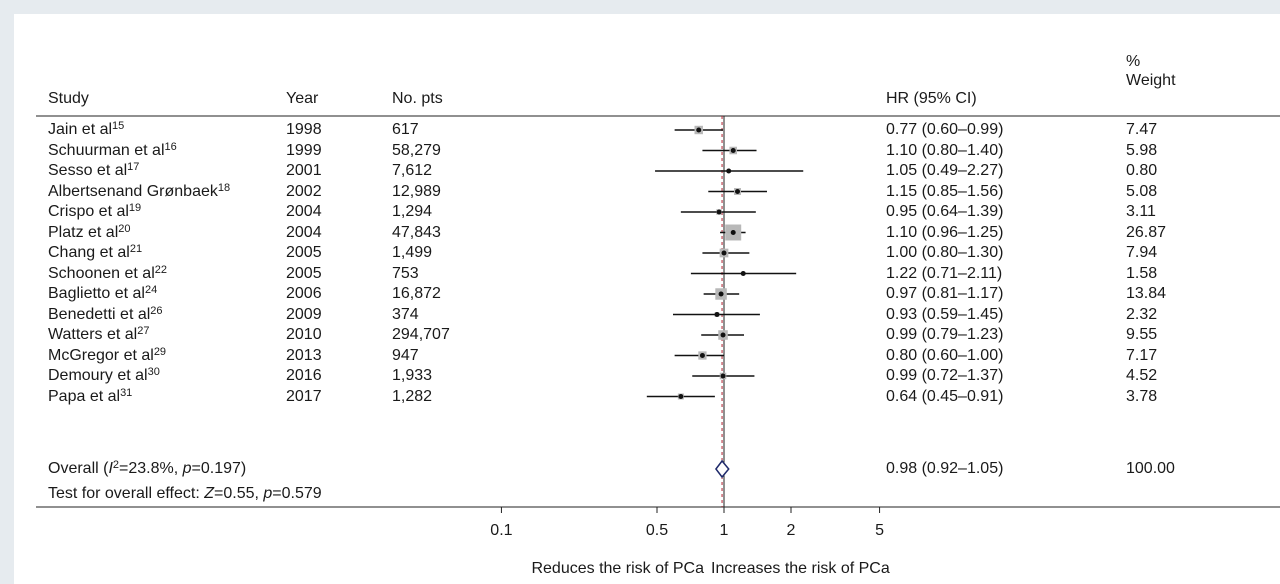 The width and height of the screenshot is (1280, 584). What do you see at coordinates (945, 191) in the screenshot?
I see `study-hr-ci: 1.15 (0.85–1.56)` at bounding box center [945, 191].